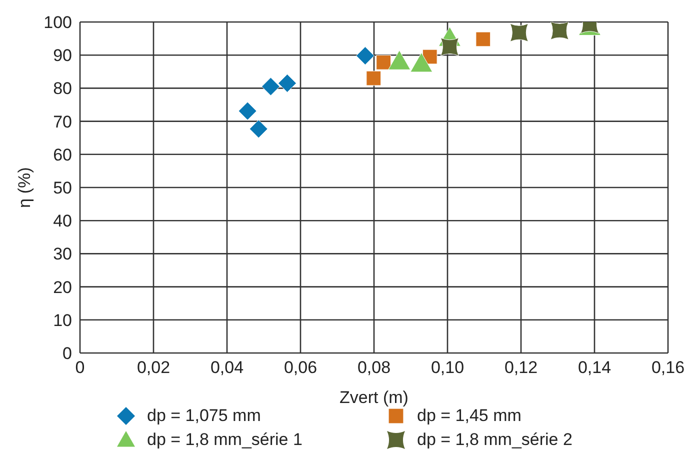 This screenshot has width=690, height=459. Describe the element at coordinates (62, 56) in the screenshot. I see `y-tick-label: 90` at that location.